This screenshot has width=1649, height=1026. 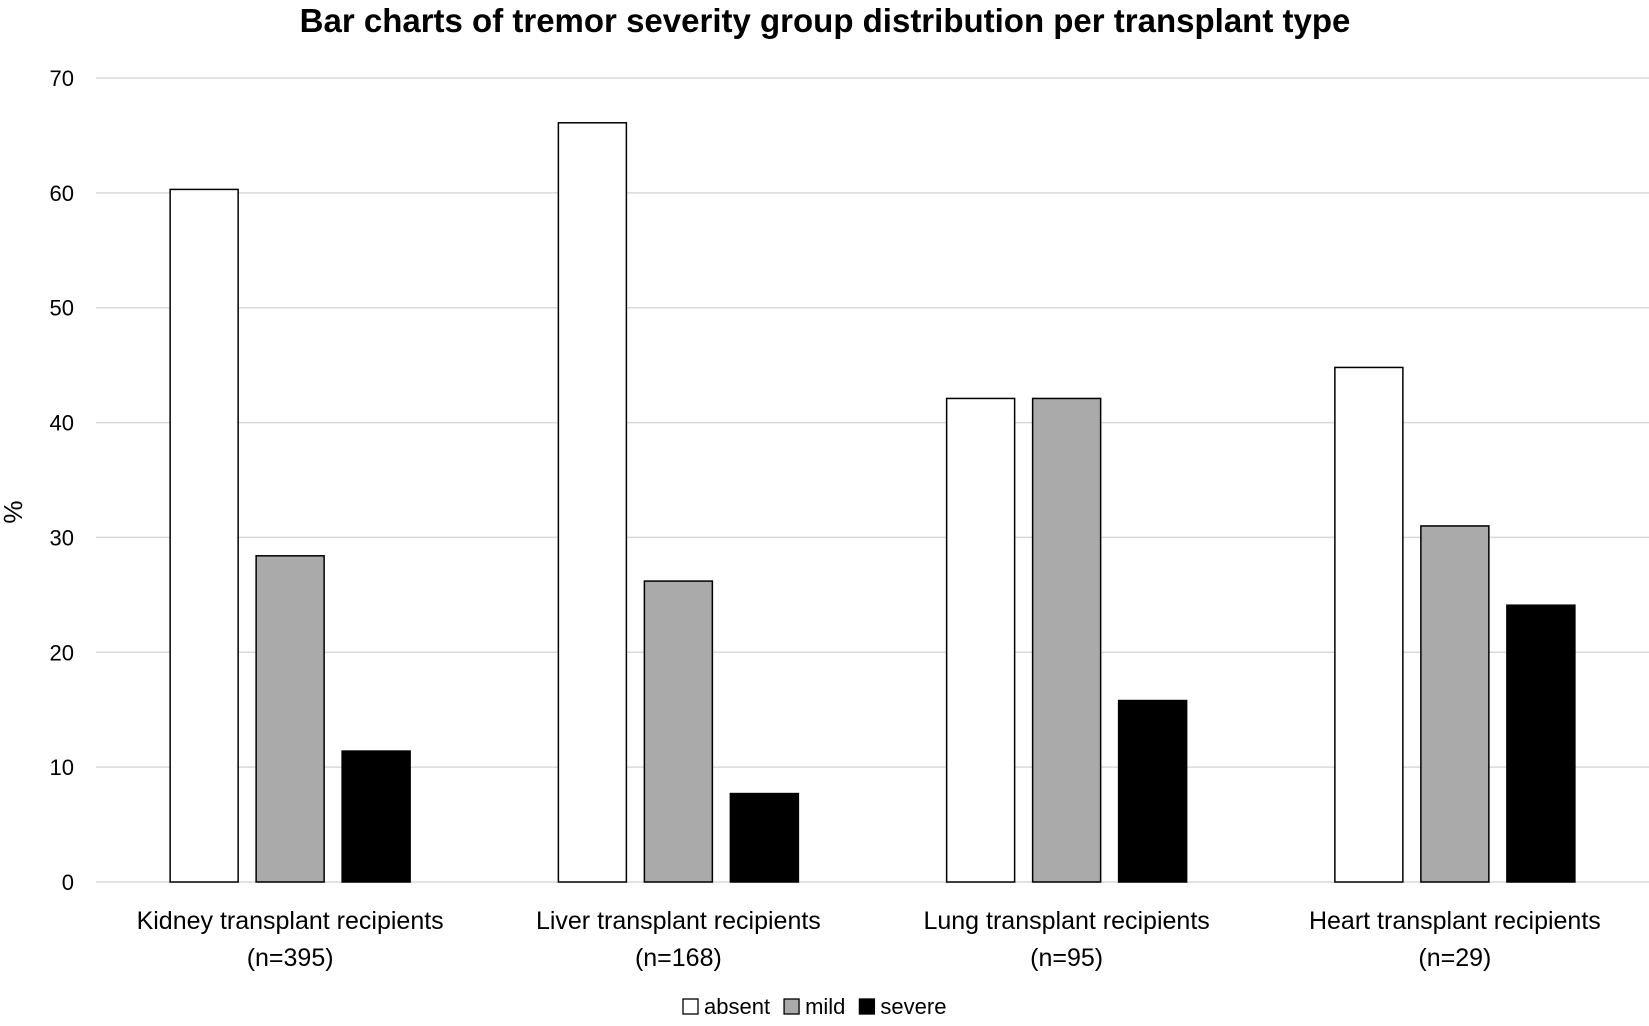 What do you see at coordinates (913, 1006) in the screenshot?
I see `legend-label-severe: severe` at bounding box center [913, 1006].